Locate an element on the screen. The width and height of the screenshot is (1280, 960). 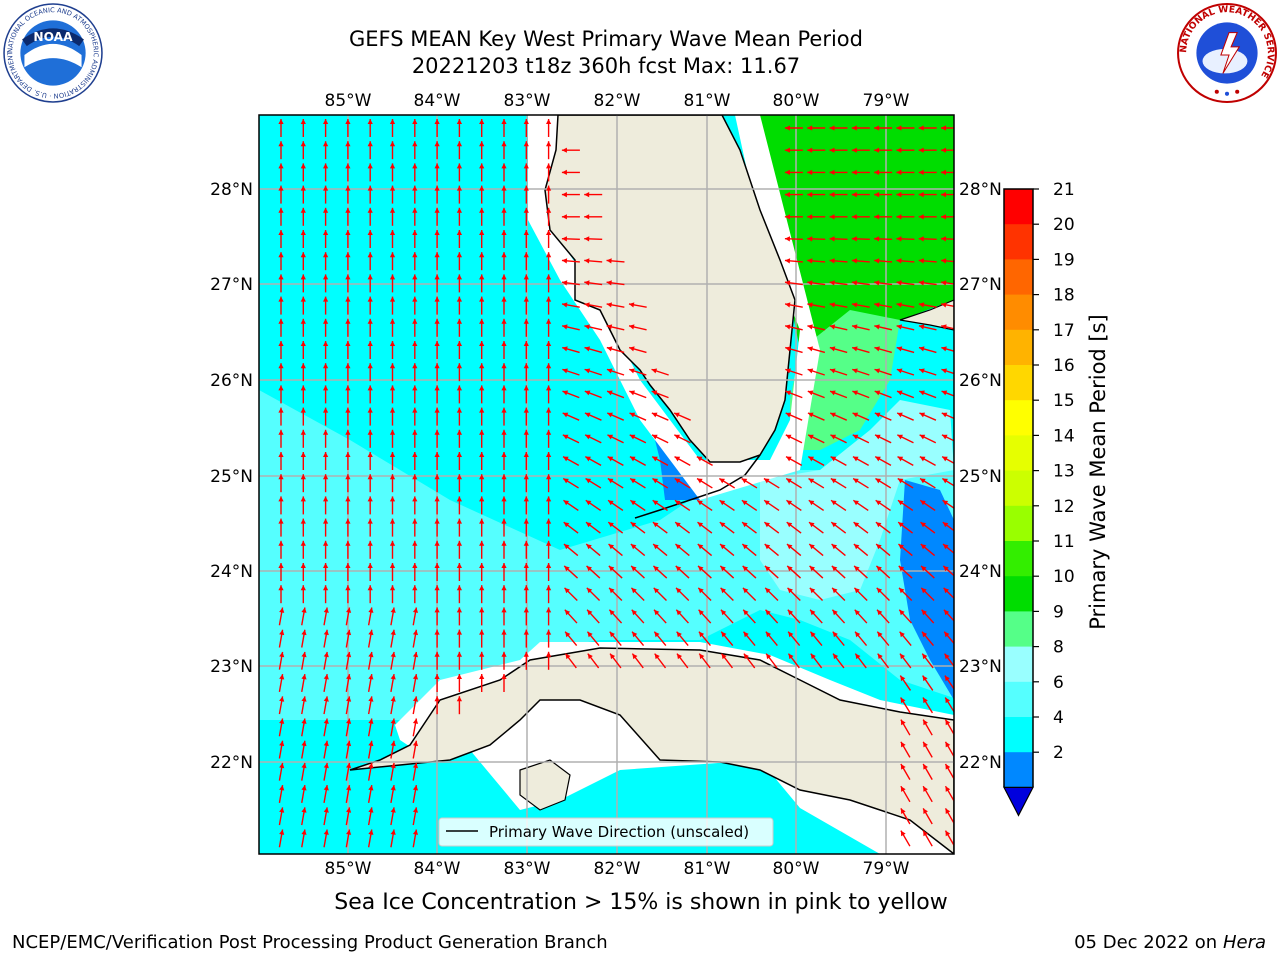
noaa-logo-text: NOAA is located at coordinates (53, 37).